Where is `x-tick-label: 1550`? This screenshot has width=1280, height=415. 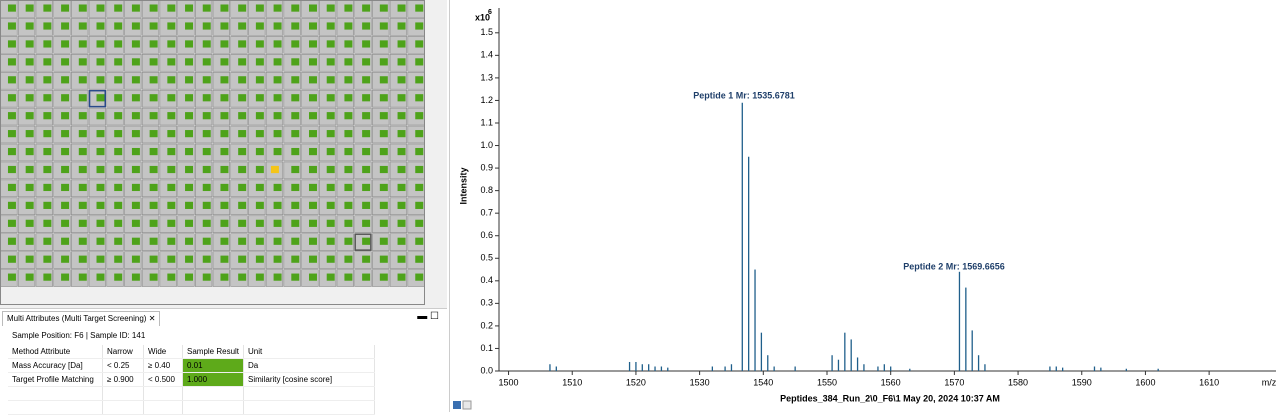 x-tick-label: 1550 is located at coordinates (827, 382).